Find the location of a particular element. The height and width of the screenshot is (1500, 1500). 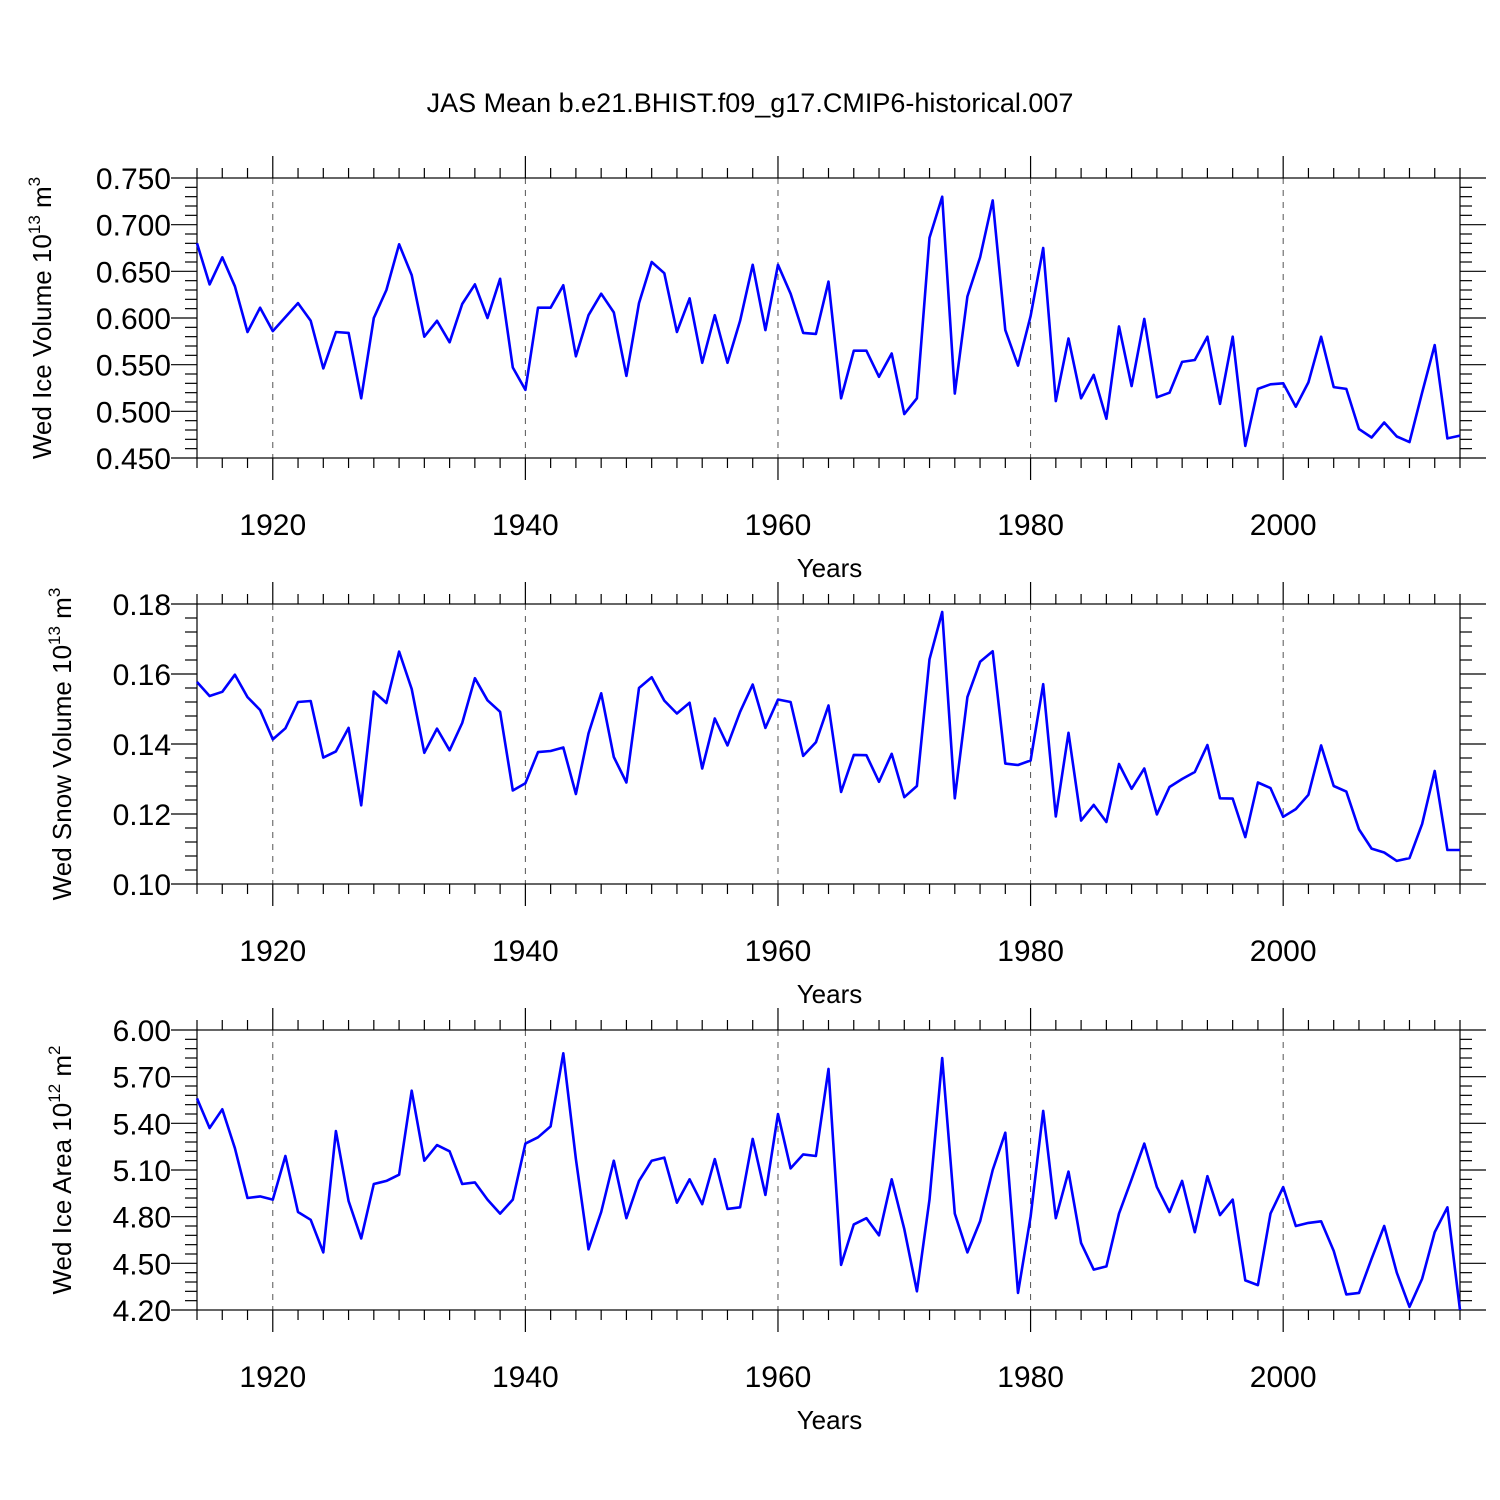

y-tick-label: 0.750 is located at coordinates (133, 179).